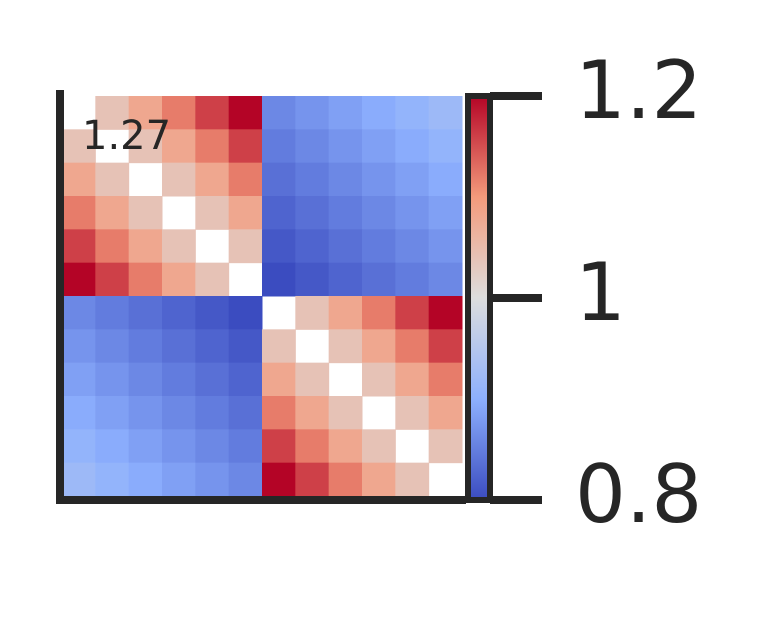 The image size is (776, 619). Describe the element at coordinates (479, 298) in the screenshot. I see `colorbar` at that location.